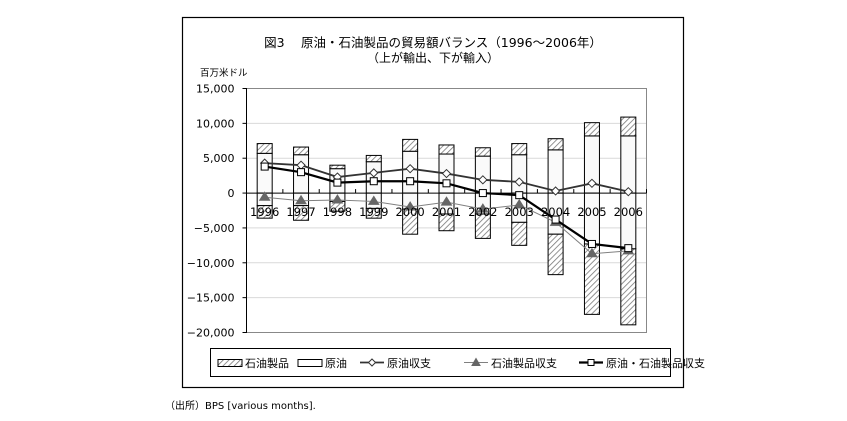 This screenshot has width=847, height=421. What do you see at coordinates (211, 298) in the screenshot?
I see `y-tick-label: −15,000` at bounding box center [211, 298].